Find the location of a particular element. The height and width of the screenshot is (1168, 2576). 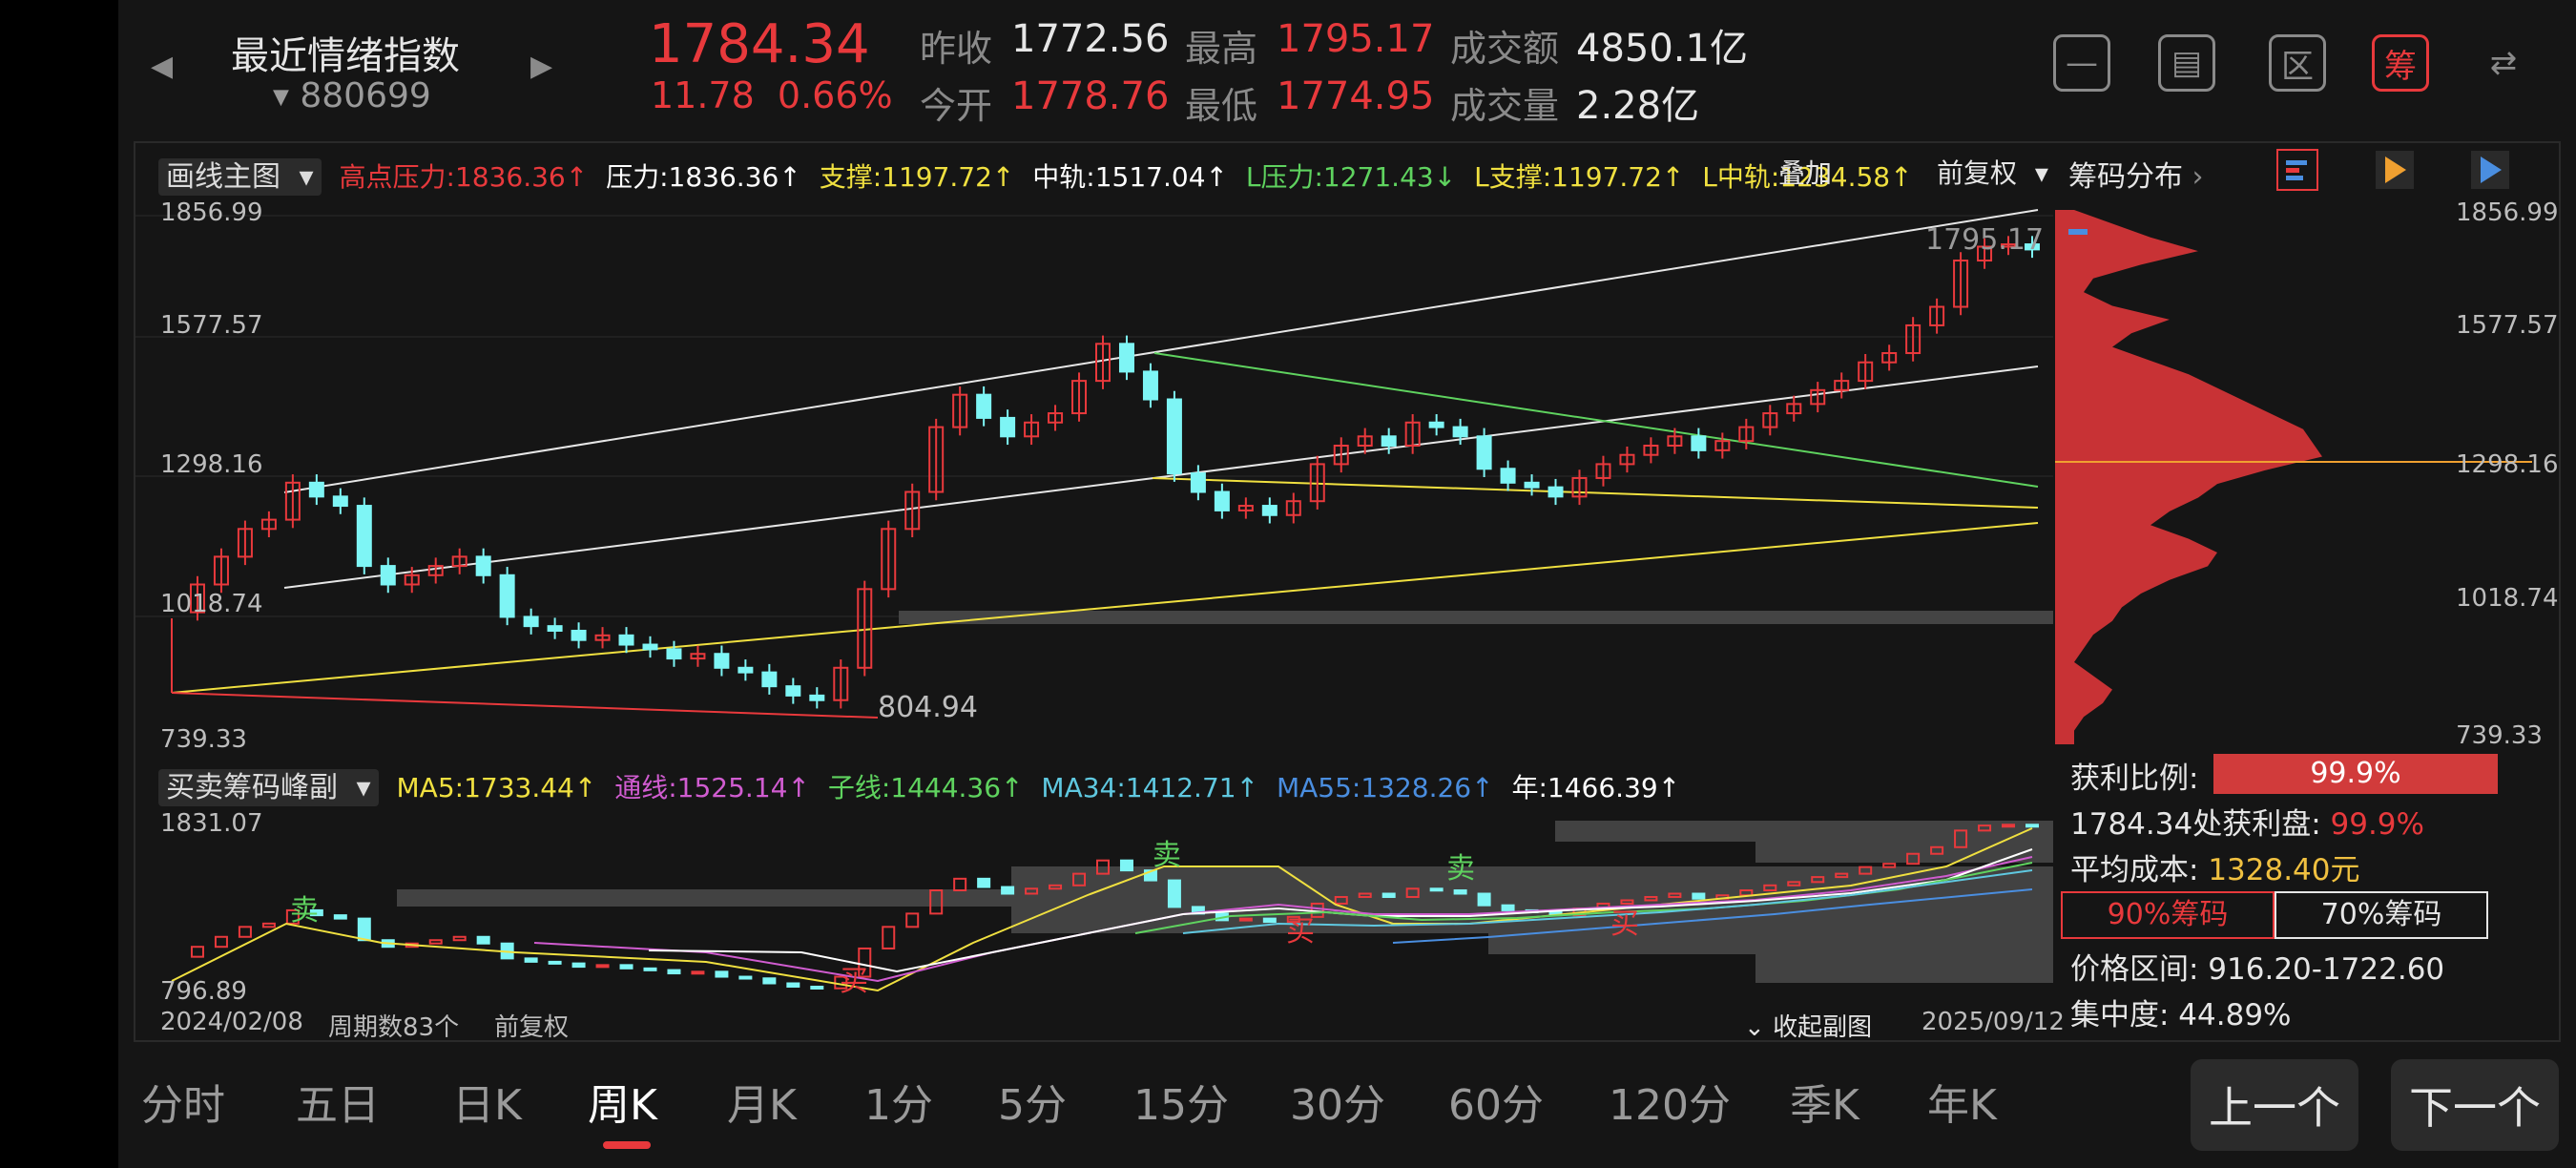

ind-zixian: 子线:1444.36↑ is located at coordinates (925, 787).